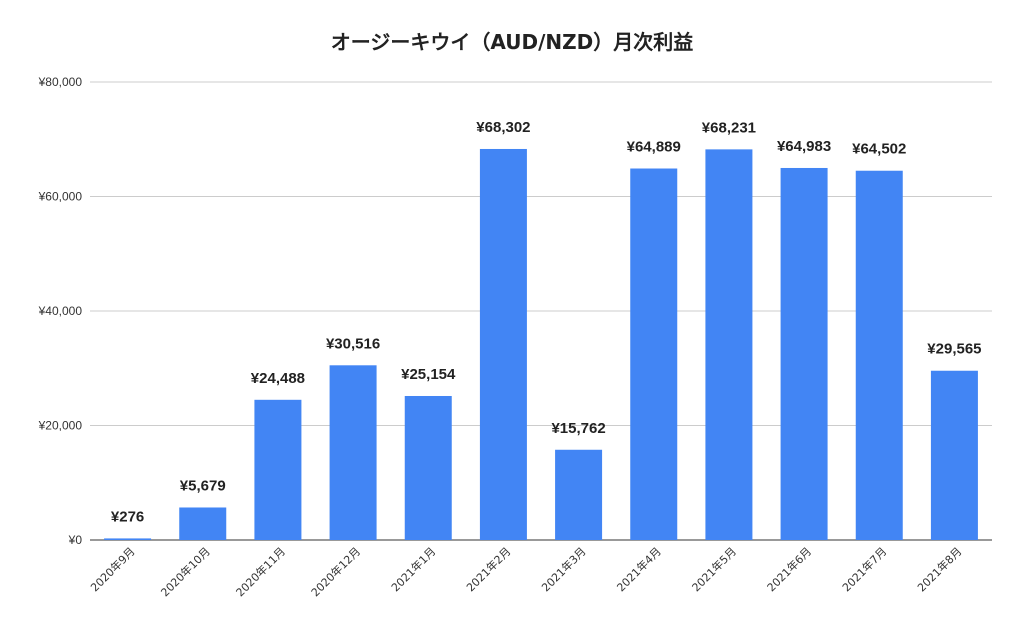  What do you see at coordinates (185, 571) in the screenshot?
I see `x-tick-label: 2020年10月` at bounding box center [185, 571].